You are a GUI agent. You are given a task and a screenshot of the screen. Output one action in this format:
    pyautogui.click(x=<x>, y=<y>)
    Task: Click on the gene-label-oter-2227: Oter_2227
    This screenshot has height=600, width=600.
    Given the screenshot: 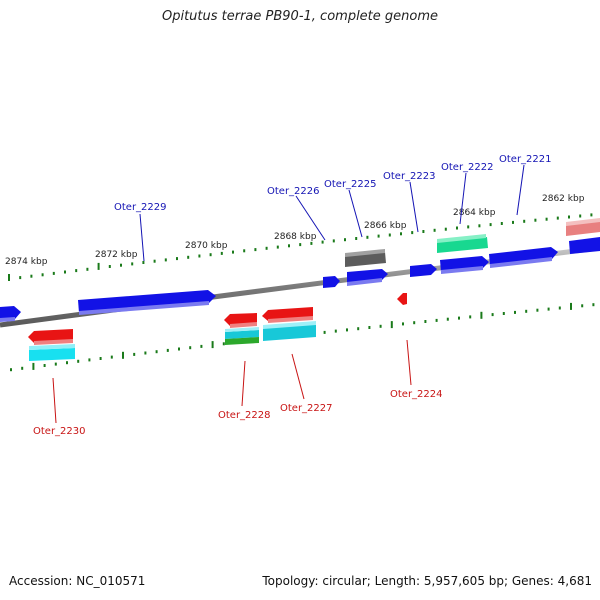 What is the action you would take?
    pyautogui.click(x=306, y=408)
    